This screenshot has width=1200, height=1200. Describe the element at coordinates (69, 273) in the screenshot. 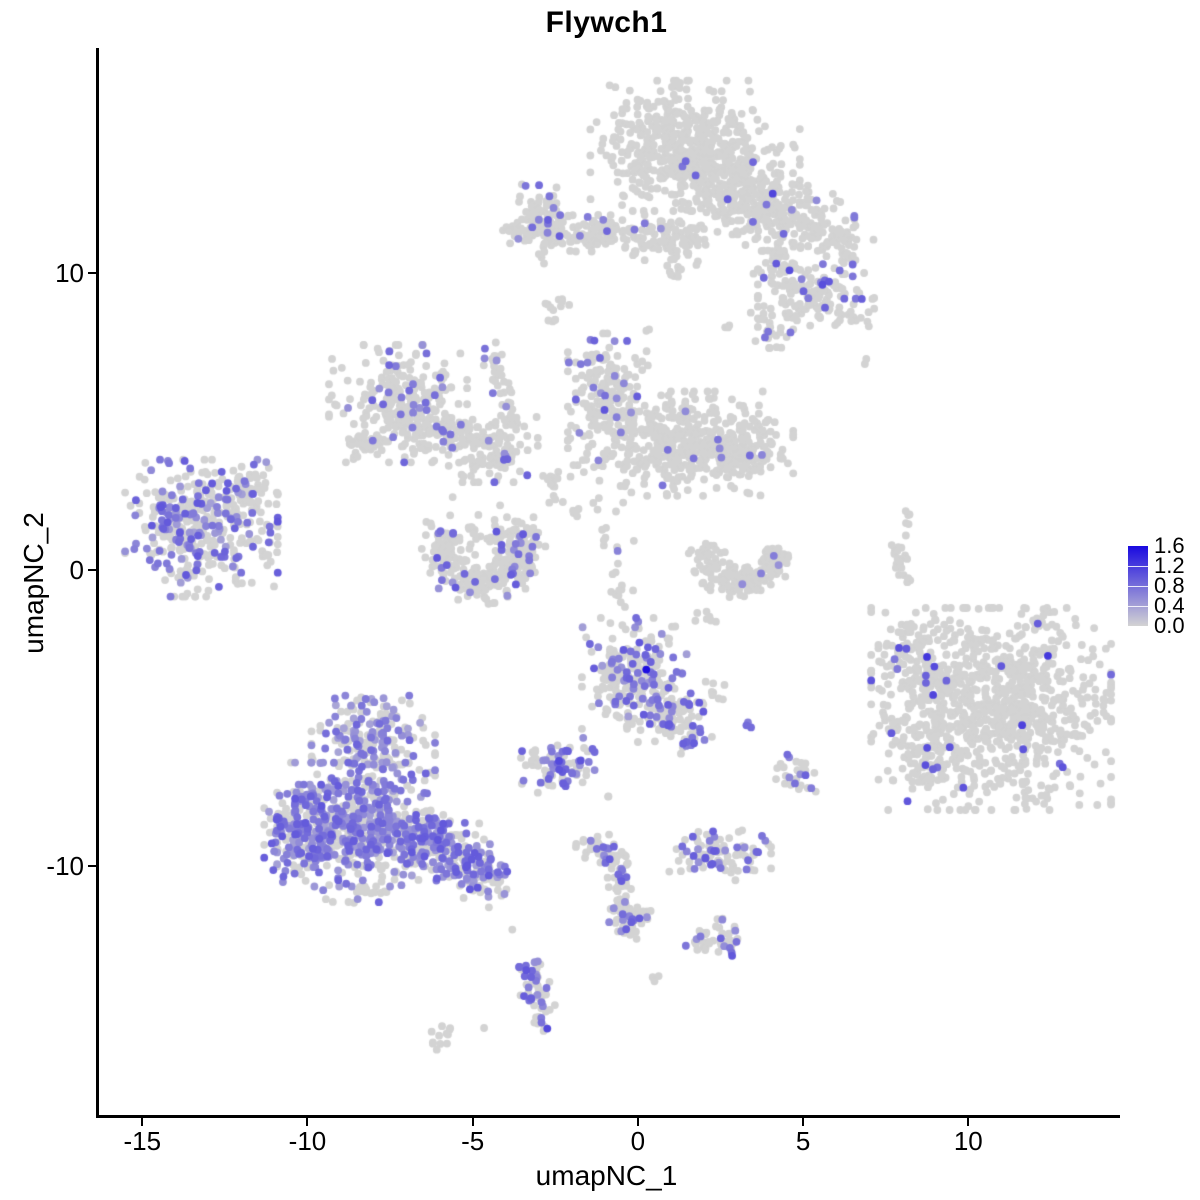

I see `y-tick-label: 10` at that location.